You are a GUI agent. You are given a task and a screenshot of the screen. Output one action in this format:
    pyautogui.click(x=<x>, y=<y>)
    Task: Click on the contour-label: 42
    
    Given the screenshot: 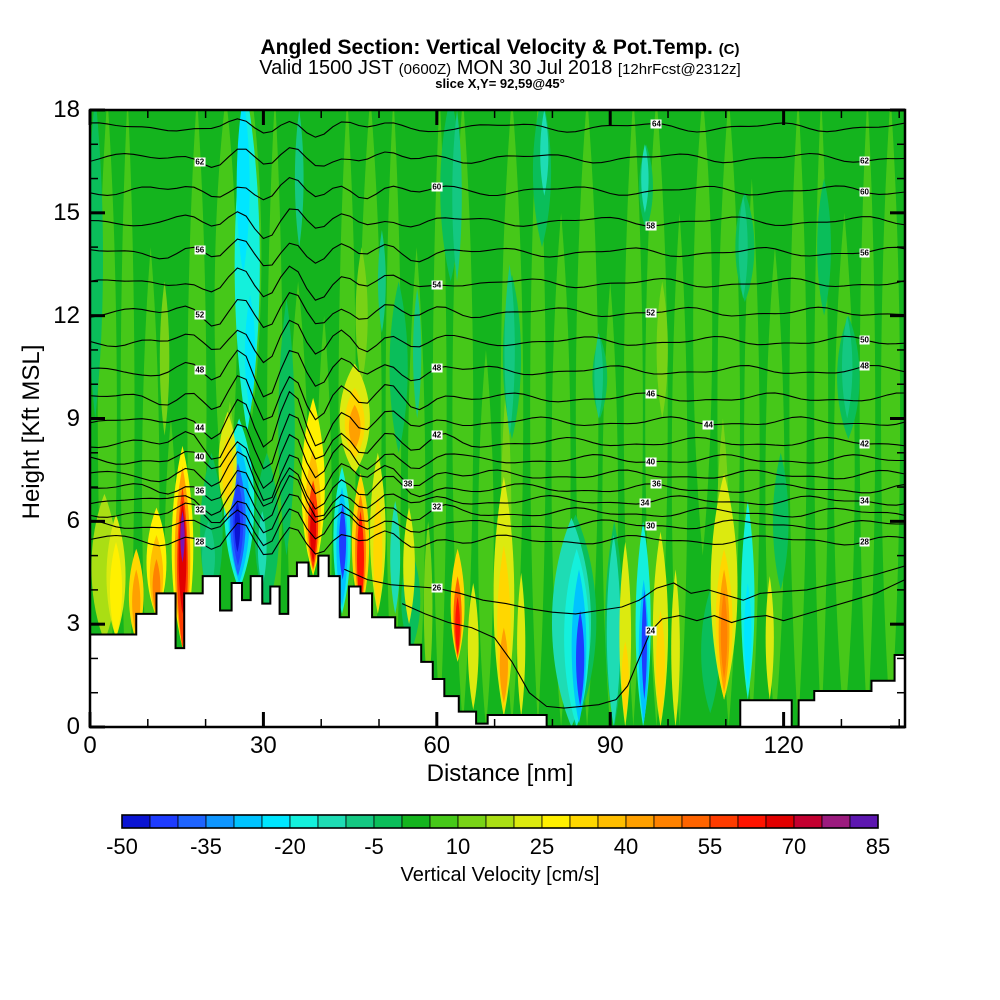 What is the action you would take?
    pyautogui.click(x=864, y=444)
    